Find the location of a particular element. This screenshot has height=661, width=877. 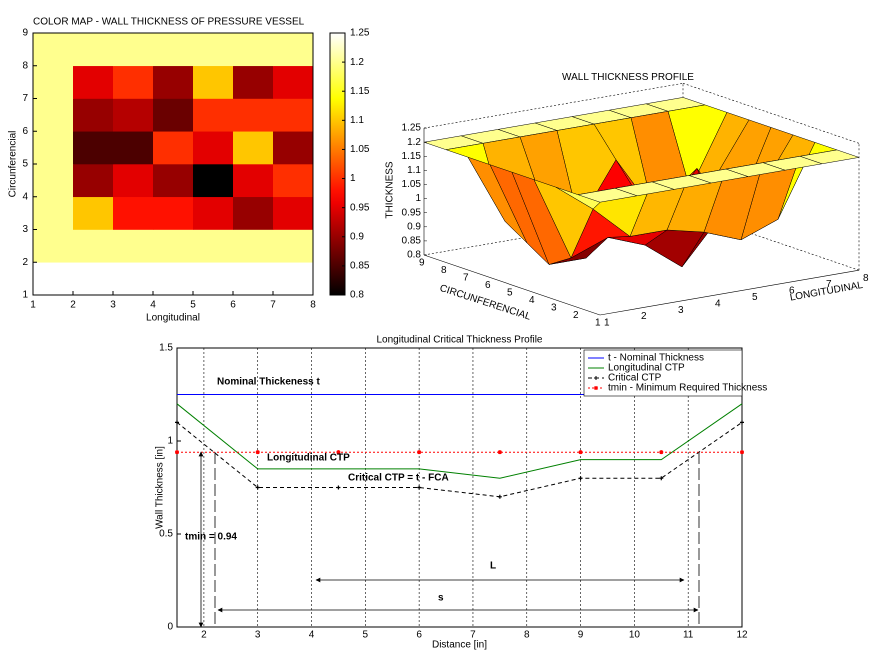

y-tick-label: 7 is located at coordinates (25, 98).